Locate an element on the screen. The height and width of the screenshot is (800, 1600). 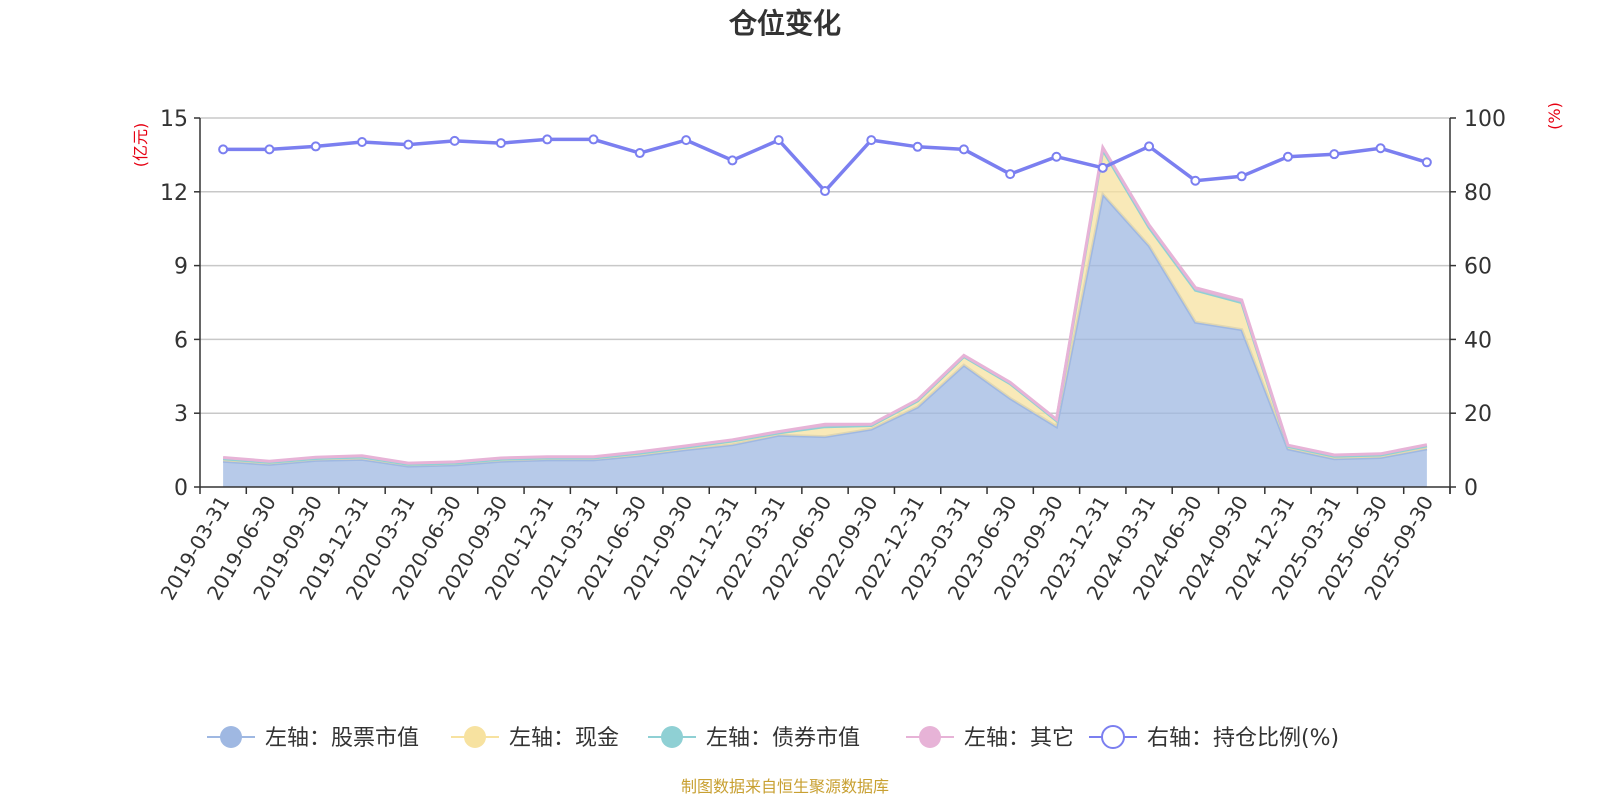
ratio-line is located at coordinates (825, 165).